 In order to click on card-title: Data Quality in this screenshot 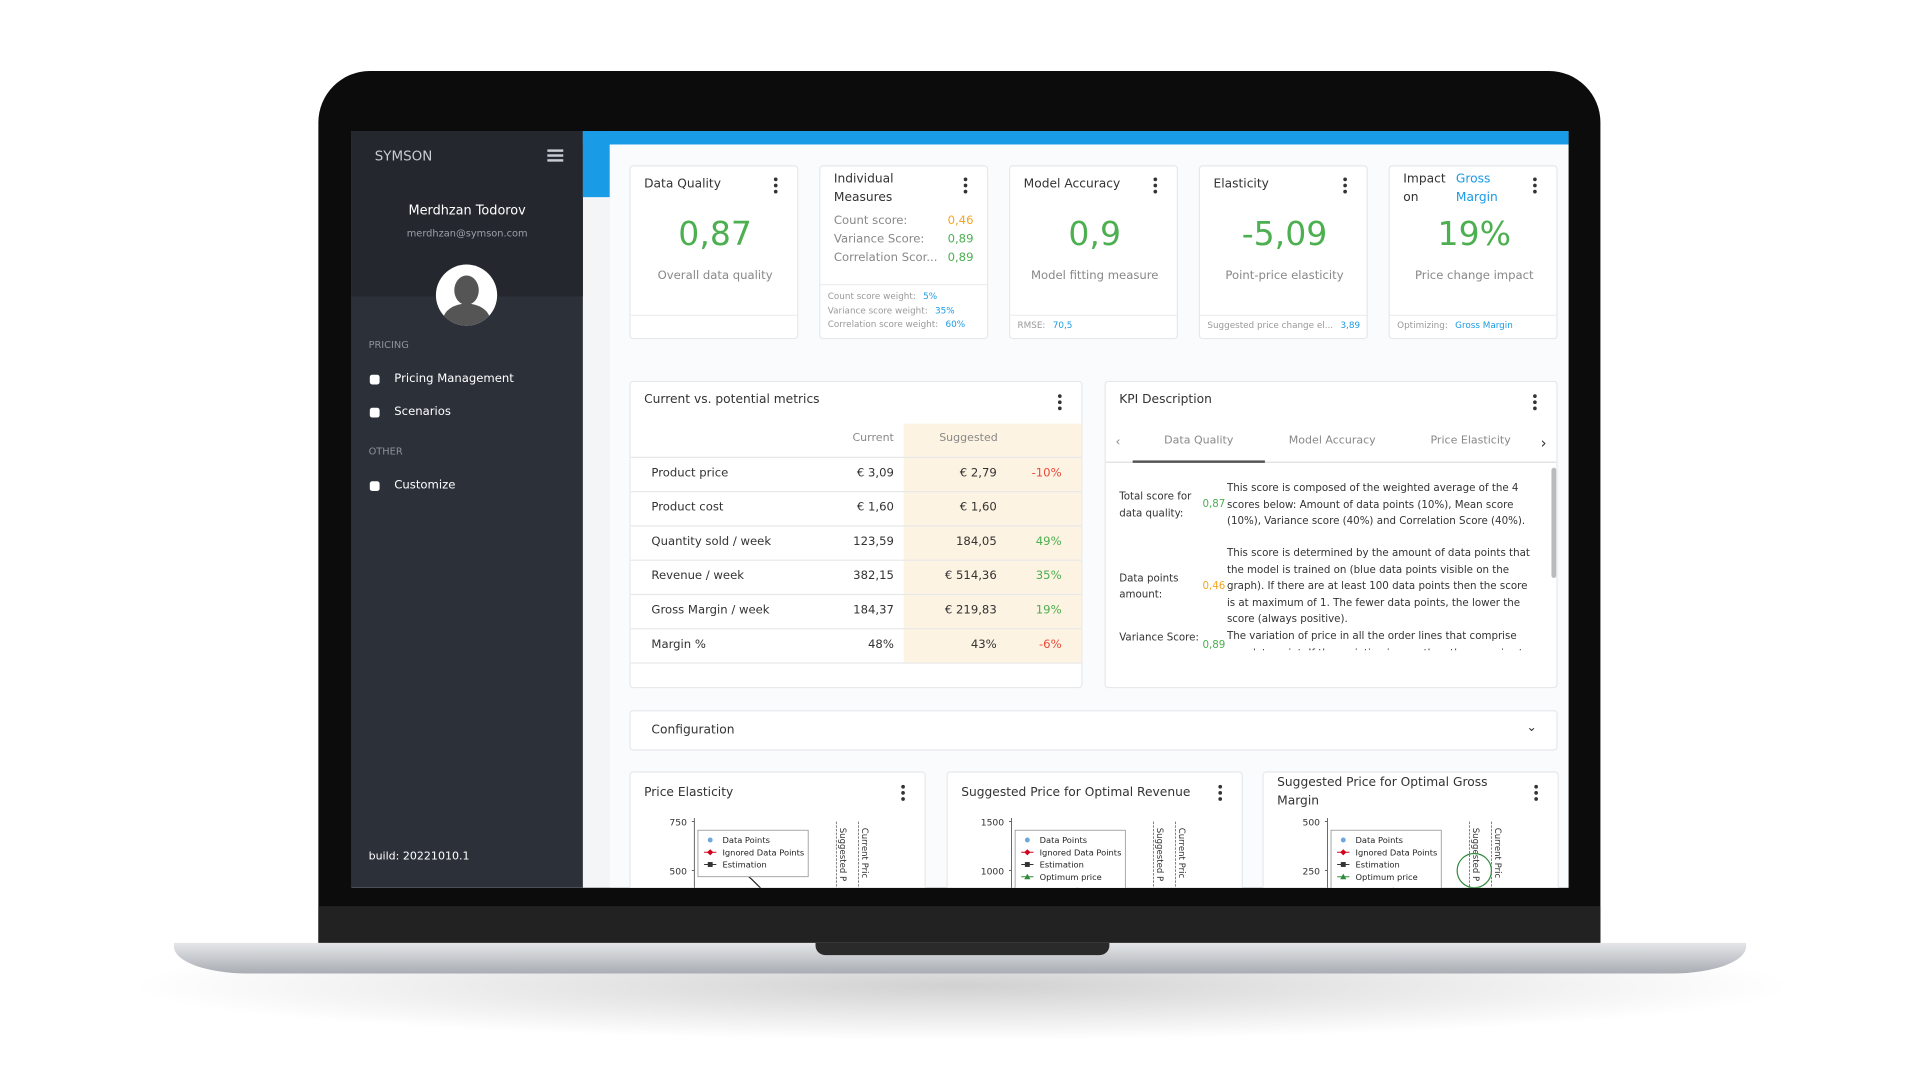, I will do `click(682, 184)`.